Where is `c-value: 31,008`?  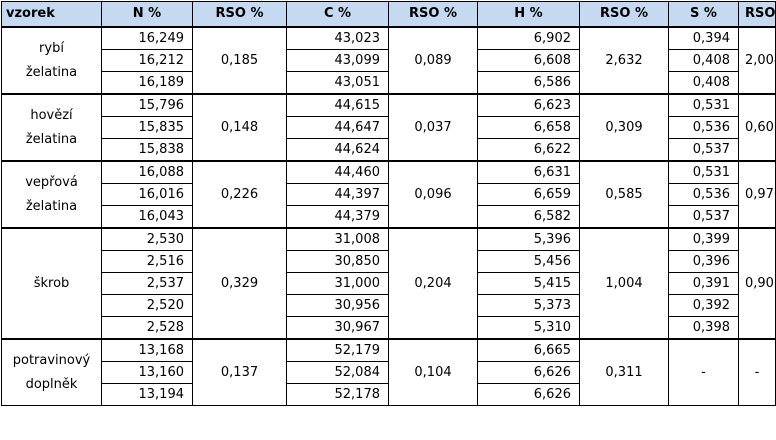
c-value: 31,008 is located at coordinates (337, 239).